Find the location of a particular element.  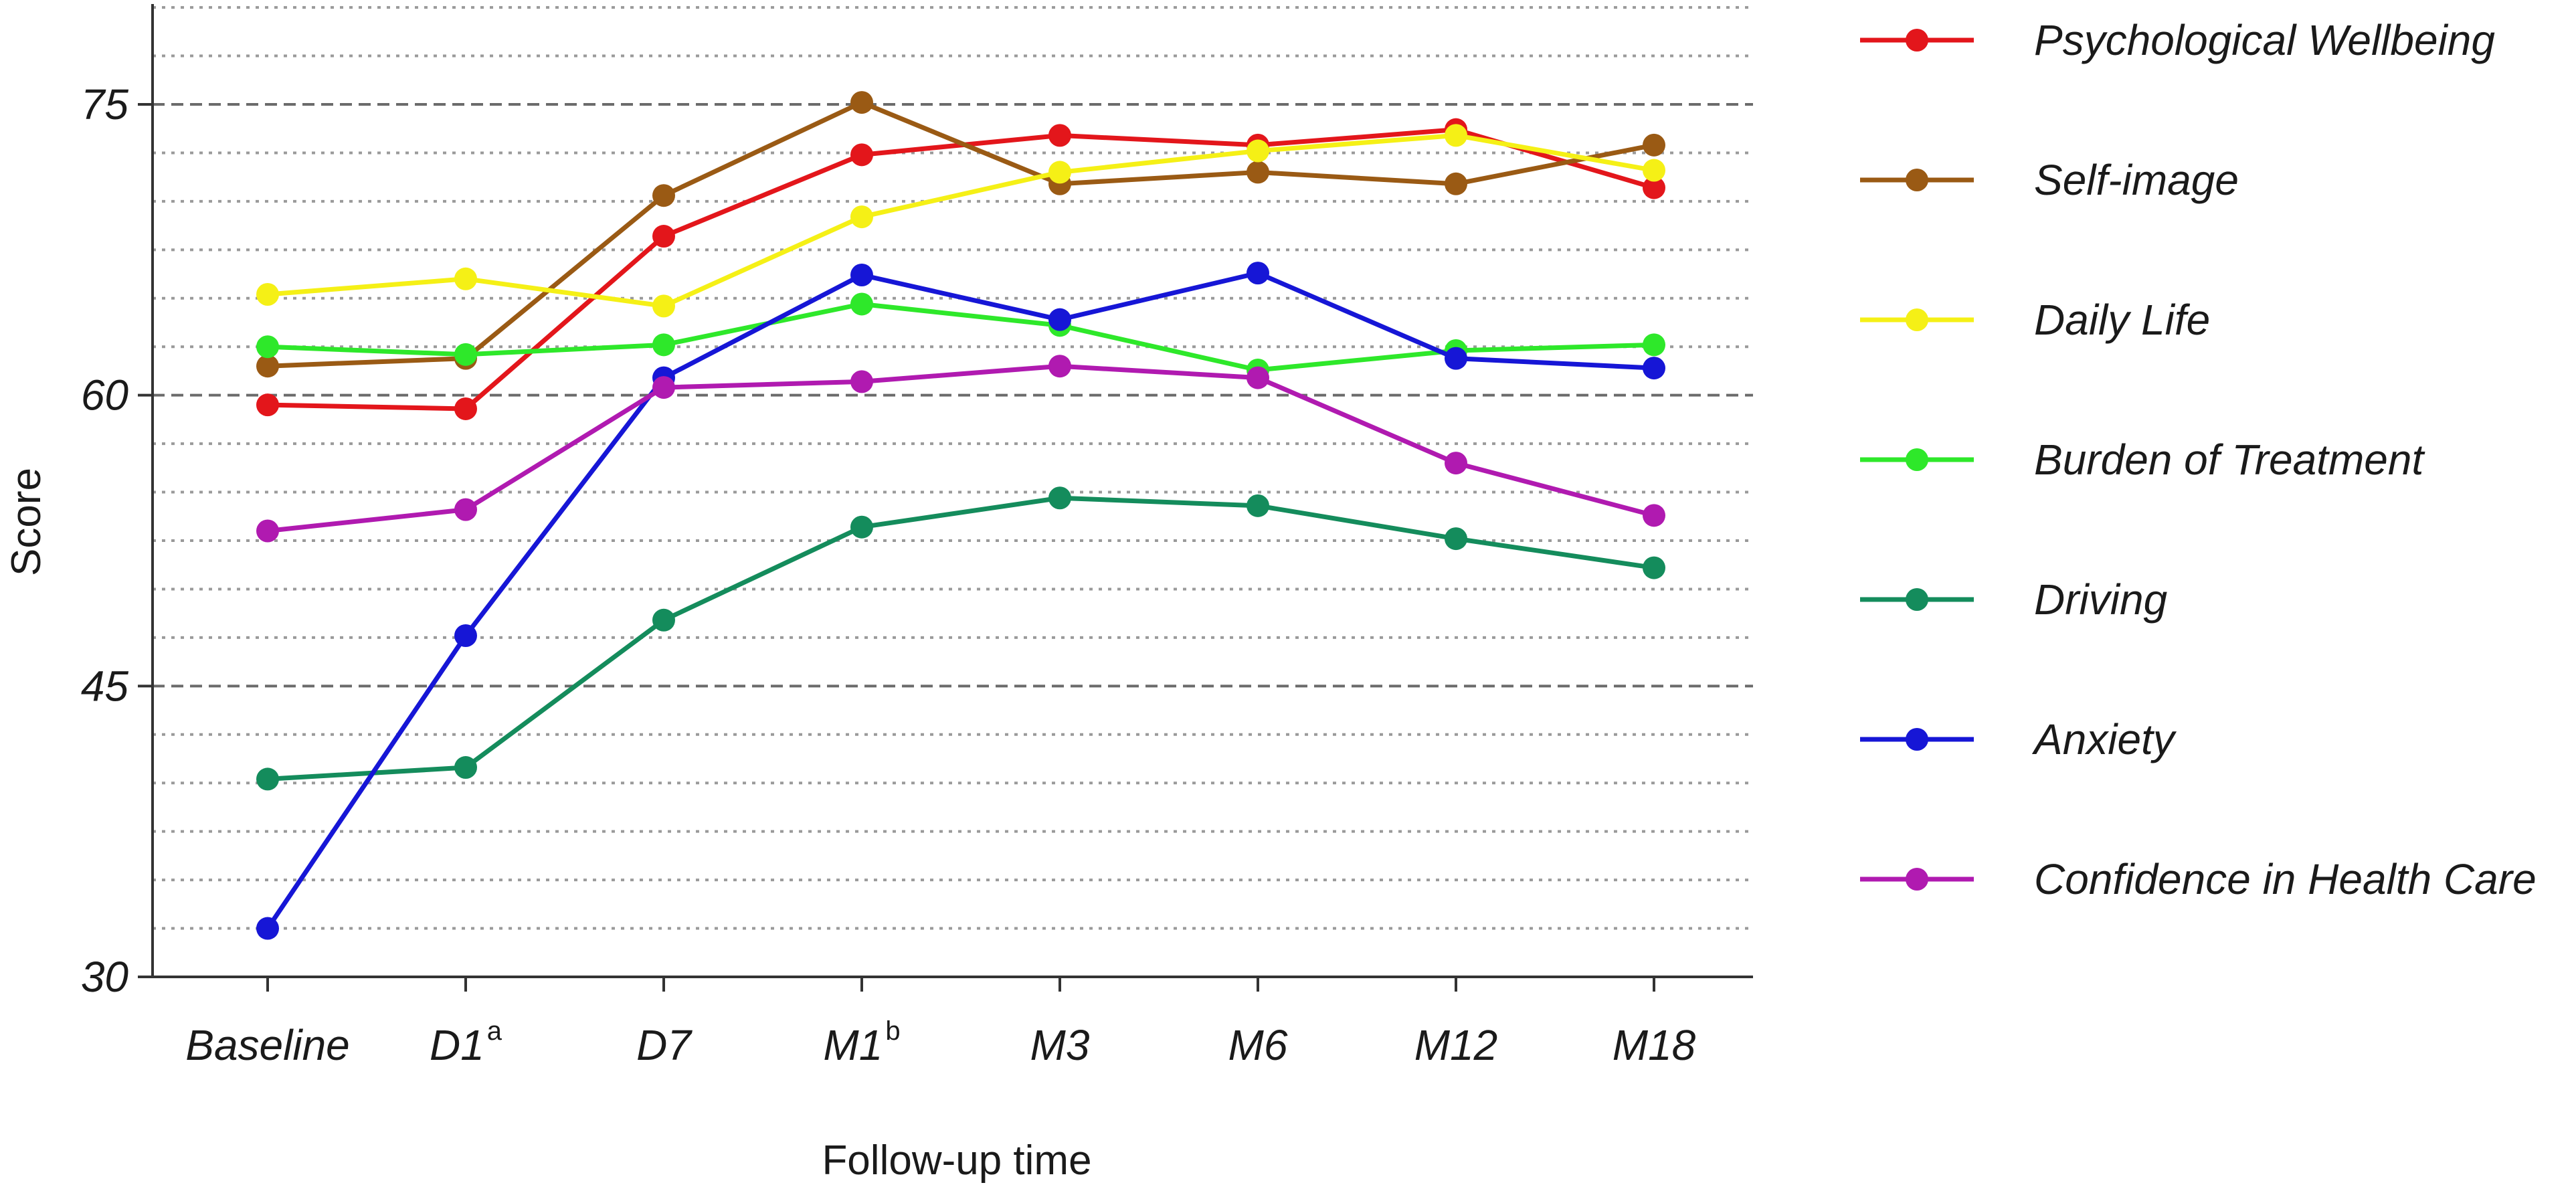

legend-label: Anxiety is located at coordinates (2104, 739).